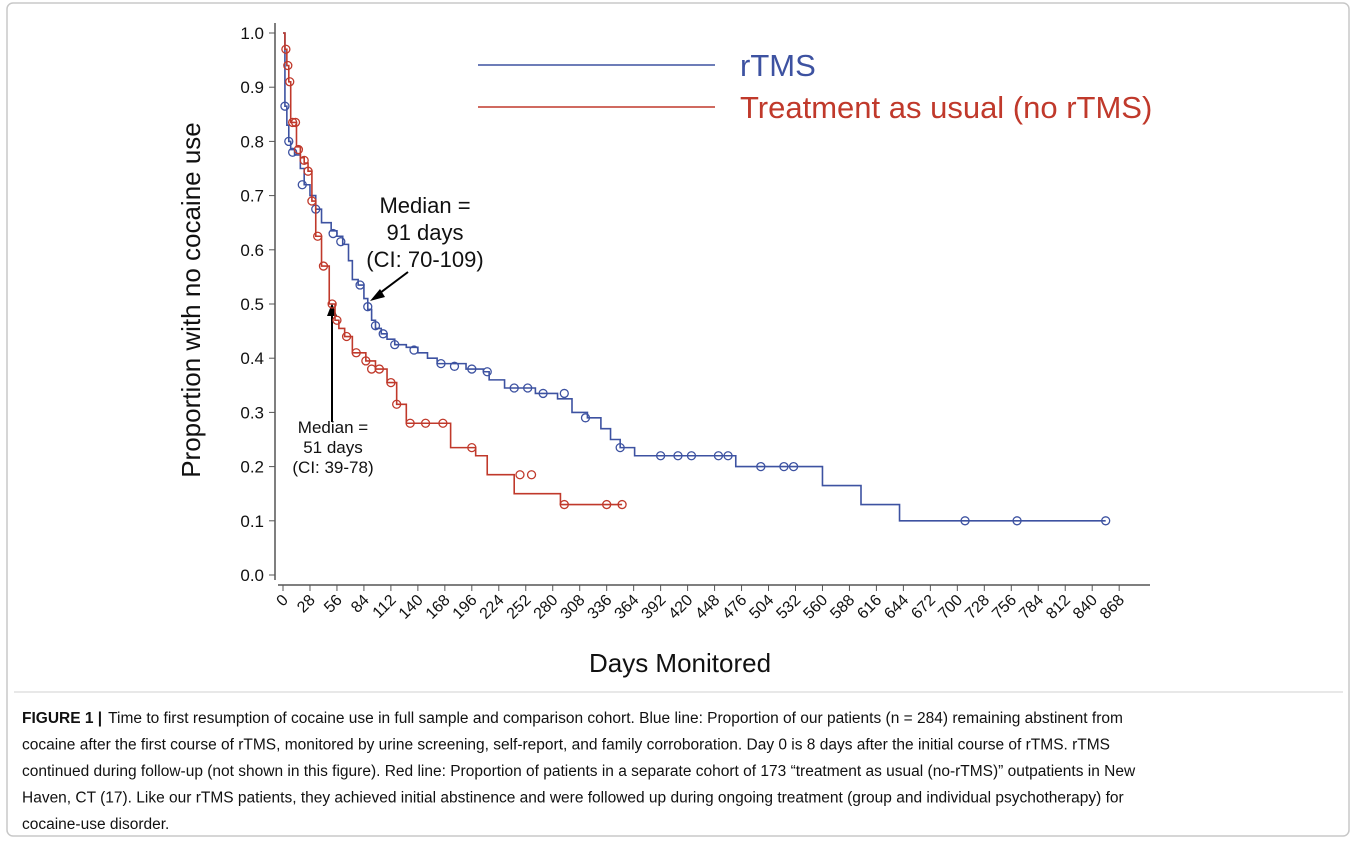  Describe the element at coordinates (1031, 607) in the screenshot. I see `x-tick-label: 784` at that location.